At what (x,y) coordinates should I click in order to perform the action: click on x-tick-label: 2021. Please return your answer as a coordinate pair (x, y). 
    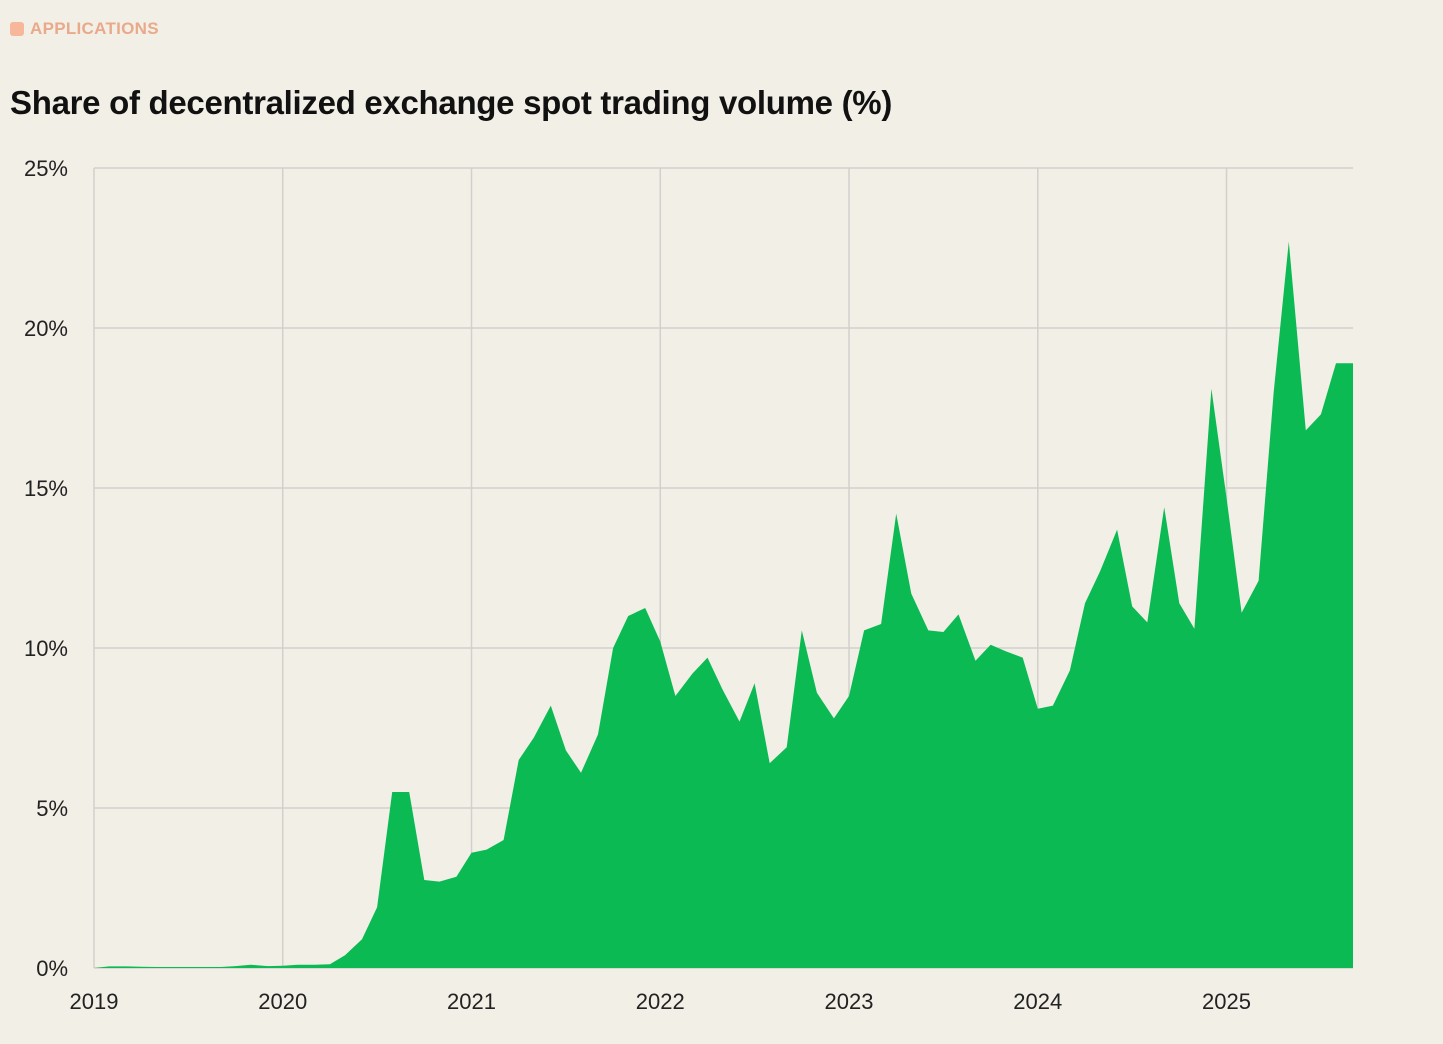
    Looking at the image, I should click on (471, 1001).